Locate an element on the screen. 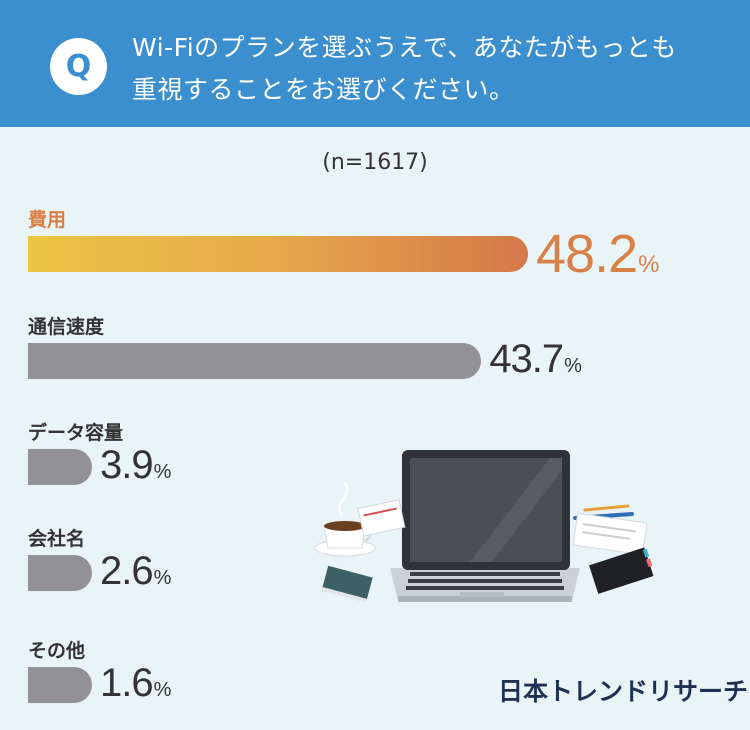 The height and width of the screenshot is (730, 750). laptop-desk-illustration is located at coordinates (484, 526).